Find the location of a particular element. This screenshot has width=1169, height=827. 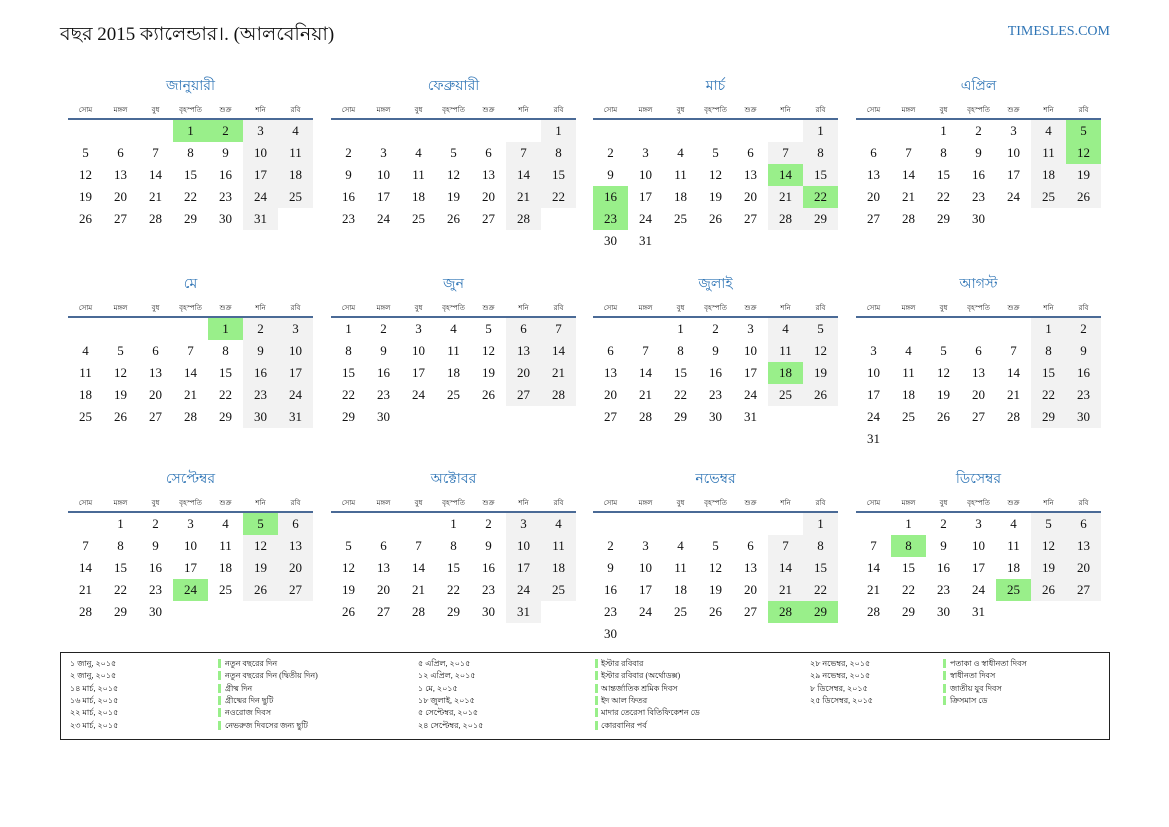

month-name: অক্টোবর is located at coordinates (453, 479).